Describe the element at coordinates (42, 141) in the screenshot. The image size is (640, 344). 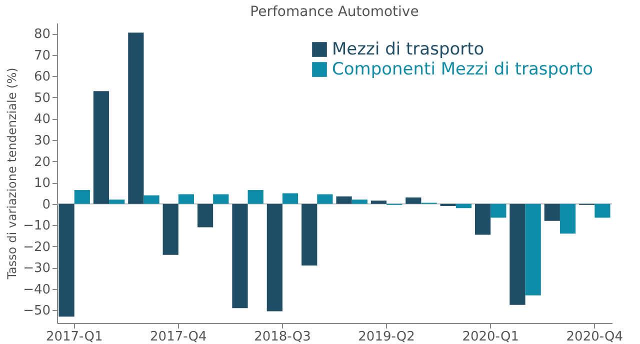
I see `y-tick-label: 30` at that location.